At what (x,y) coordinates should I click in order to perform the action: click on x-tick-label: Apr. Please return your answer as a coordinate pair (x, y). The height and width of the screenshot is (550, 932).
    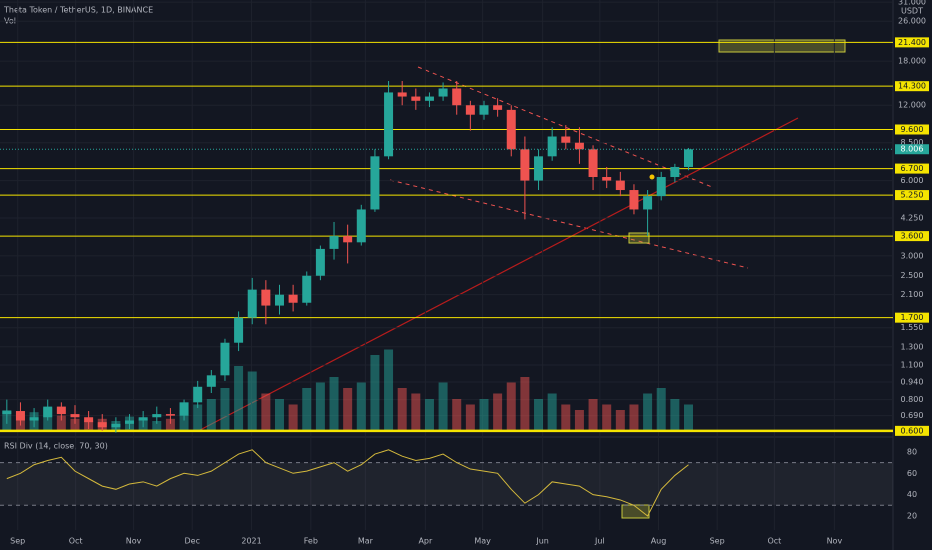
    Looking at the image, I should click on (425, 541).